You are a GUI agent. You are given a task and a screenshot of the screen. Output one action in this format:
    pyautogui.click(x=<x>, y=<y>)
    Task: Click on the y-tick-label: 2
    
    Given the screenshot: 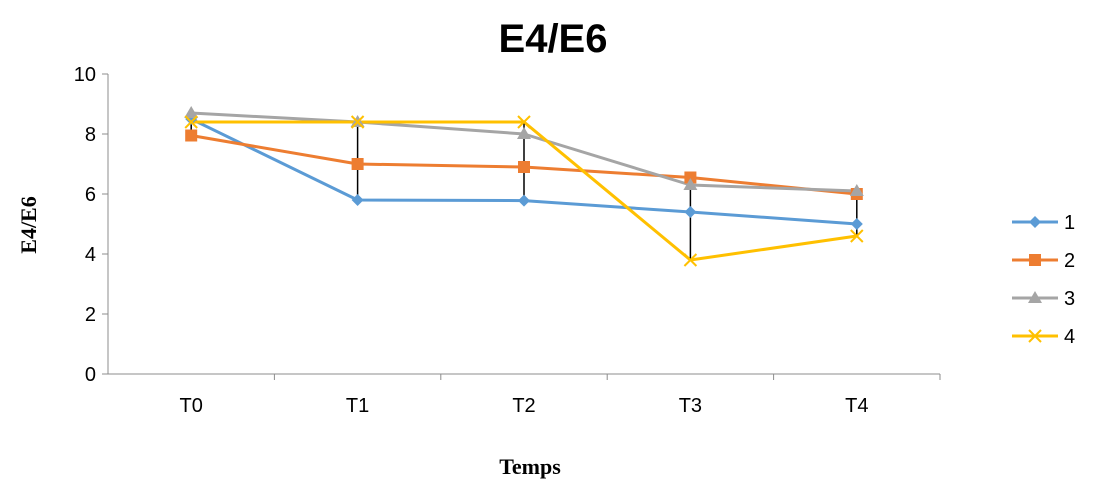 What is the action you would take?
    pyautogui.click(x=90, y=315)
    